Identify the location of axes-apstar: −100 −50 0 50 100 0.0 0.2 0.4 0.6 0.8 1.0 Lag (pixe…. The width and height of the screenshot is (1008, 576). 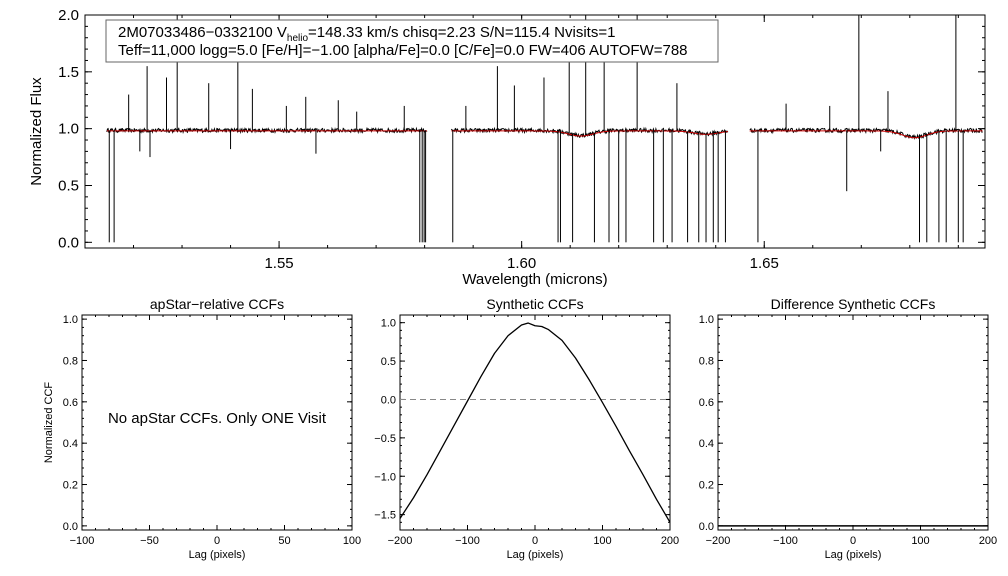
(202, 428).